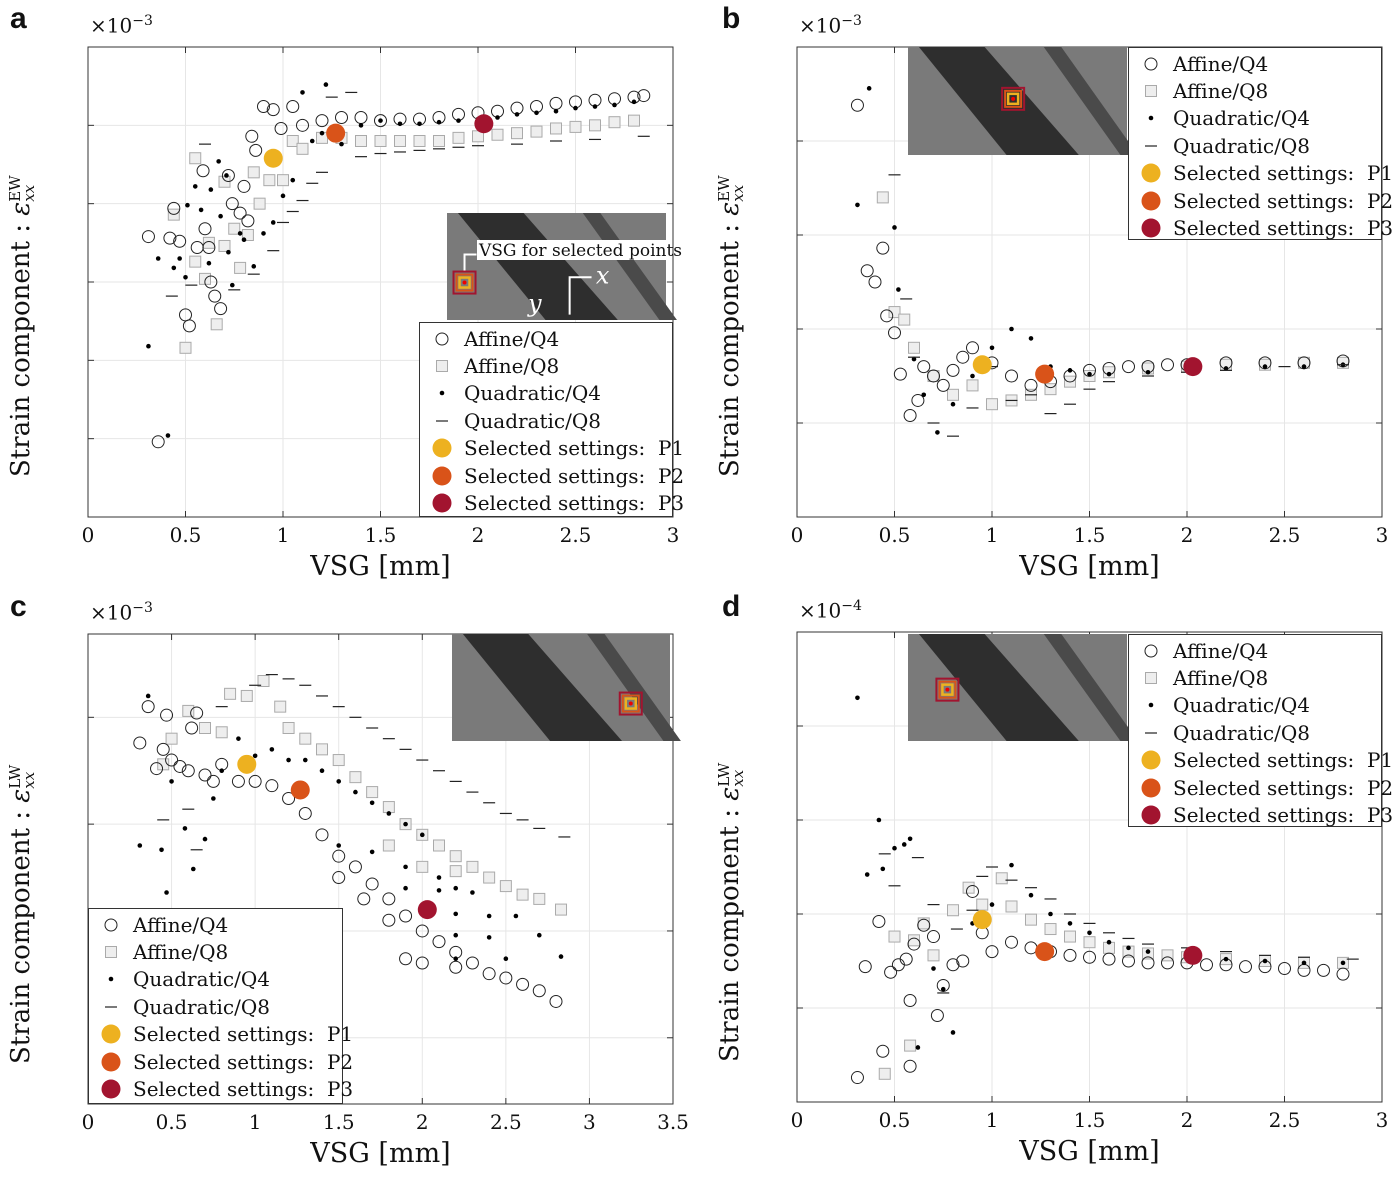 The width and height of the screenshot is (1396, 1179). What do you see at coordinates (851, 21) in the screenshot?
I see `multiplier-exponent: −3` at bounding box center [851, 21].